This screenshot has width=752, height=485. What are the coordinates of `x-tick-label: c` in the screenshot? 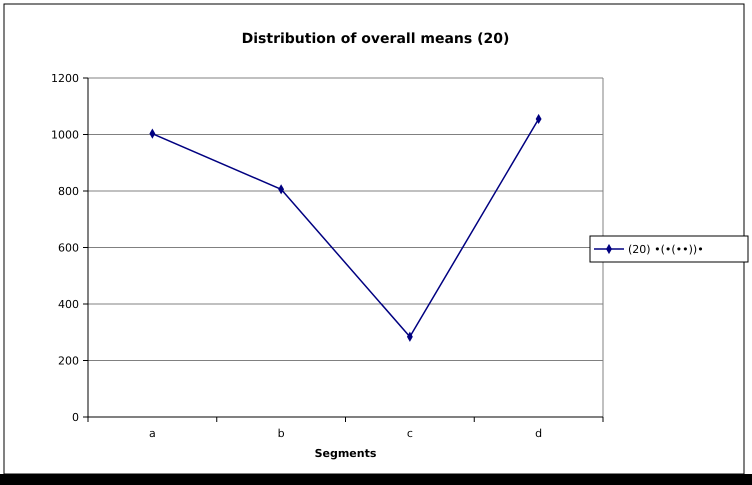 It's located at (409, 433).